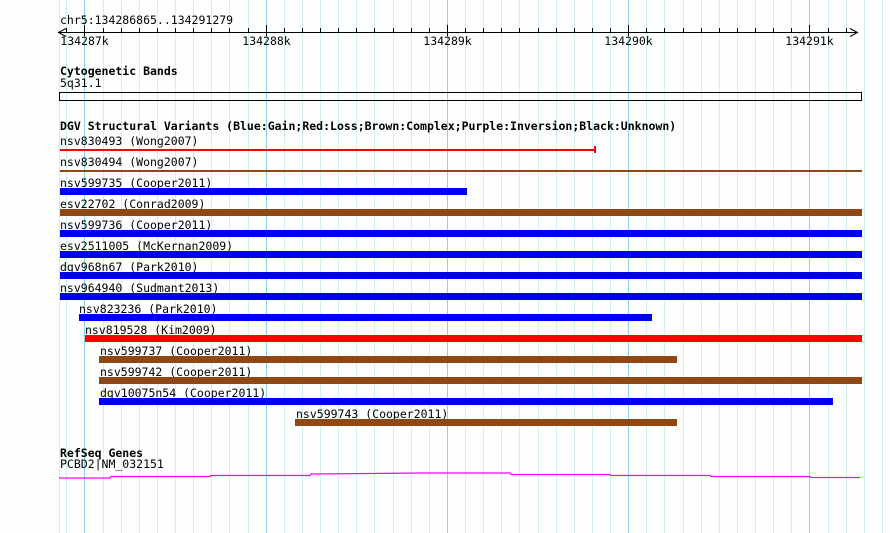 The width and height of the screenshot is (890, 533). What do you see at coordinates (176, 372) in the screenshot?
I see `track-label: nsv599742 (Cooper2011)` at bounding box center [176, 372].